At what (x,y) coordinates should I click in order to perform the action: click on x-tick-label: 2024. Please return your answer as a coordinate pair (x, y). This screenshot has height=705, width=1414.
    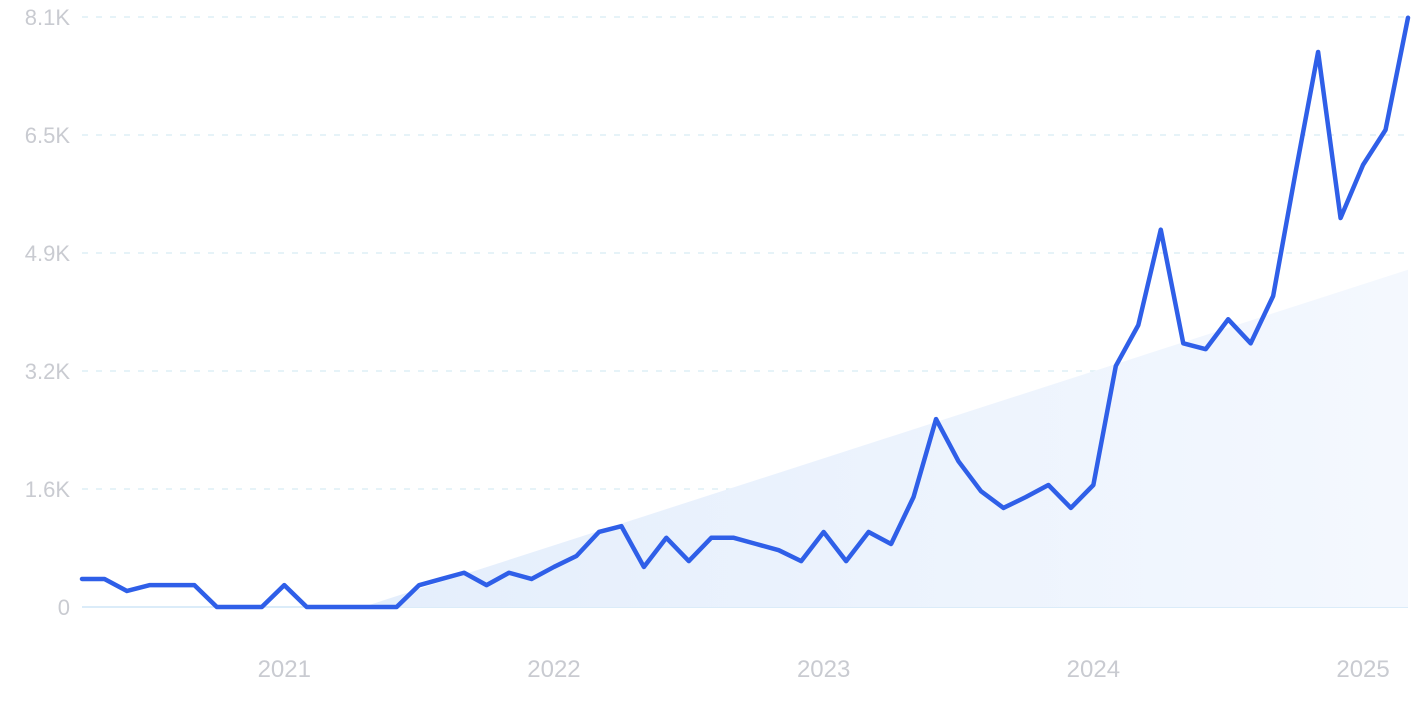
    Looking at the image, I should click on (1093, 669).